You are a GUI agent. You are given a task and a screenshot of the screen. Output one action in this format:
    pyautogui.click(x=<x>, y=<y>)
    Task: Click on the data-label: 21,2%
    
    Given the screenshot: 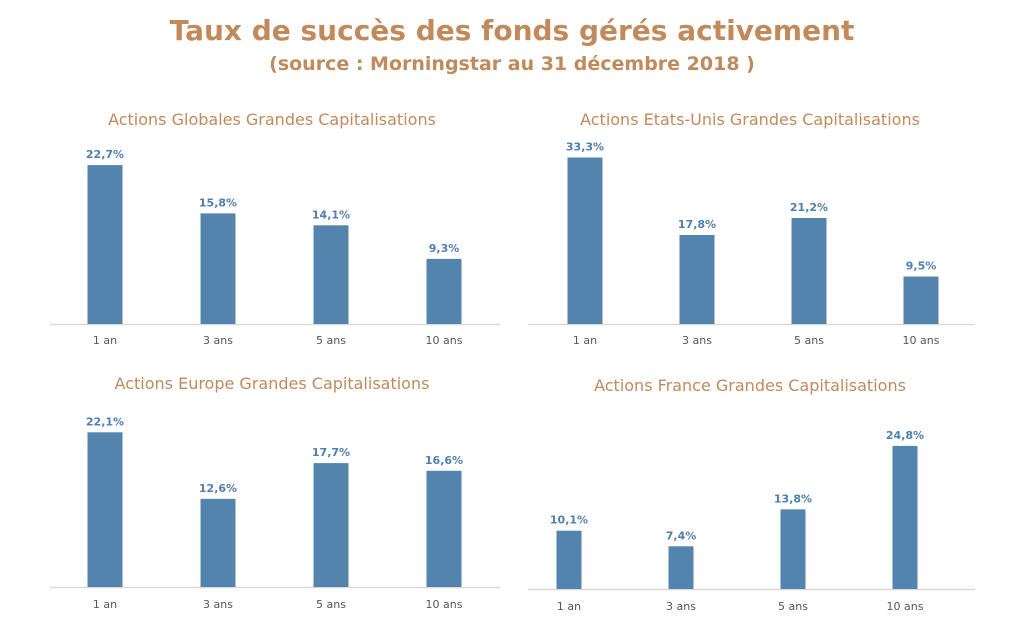 What is the action you would take?
    pyautogui.click(x=809, y=207)
    